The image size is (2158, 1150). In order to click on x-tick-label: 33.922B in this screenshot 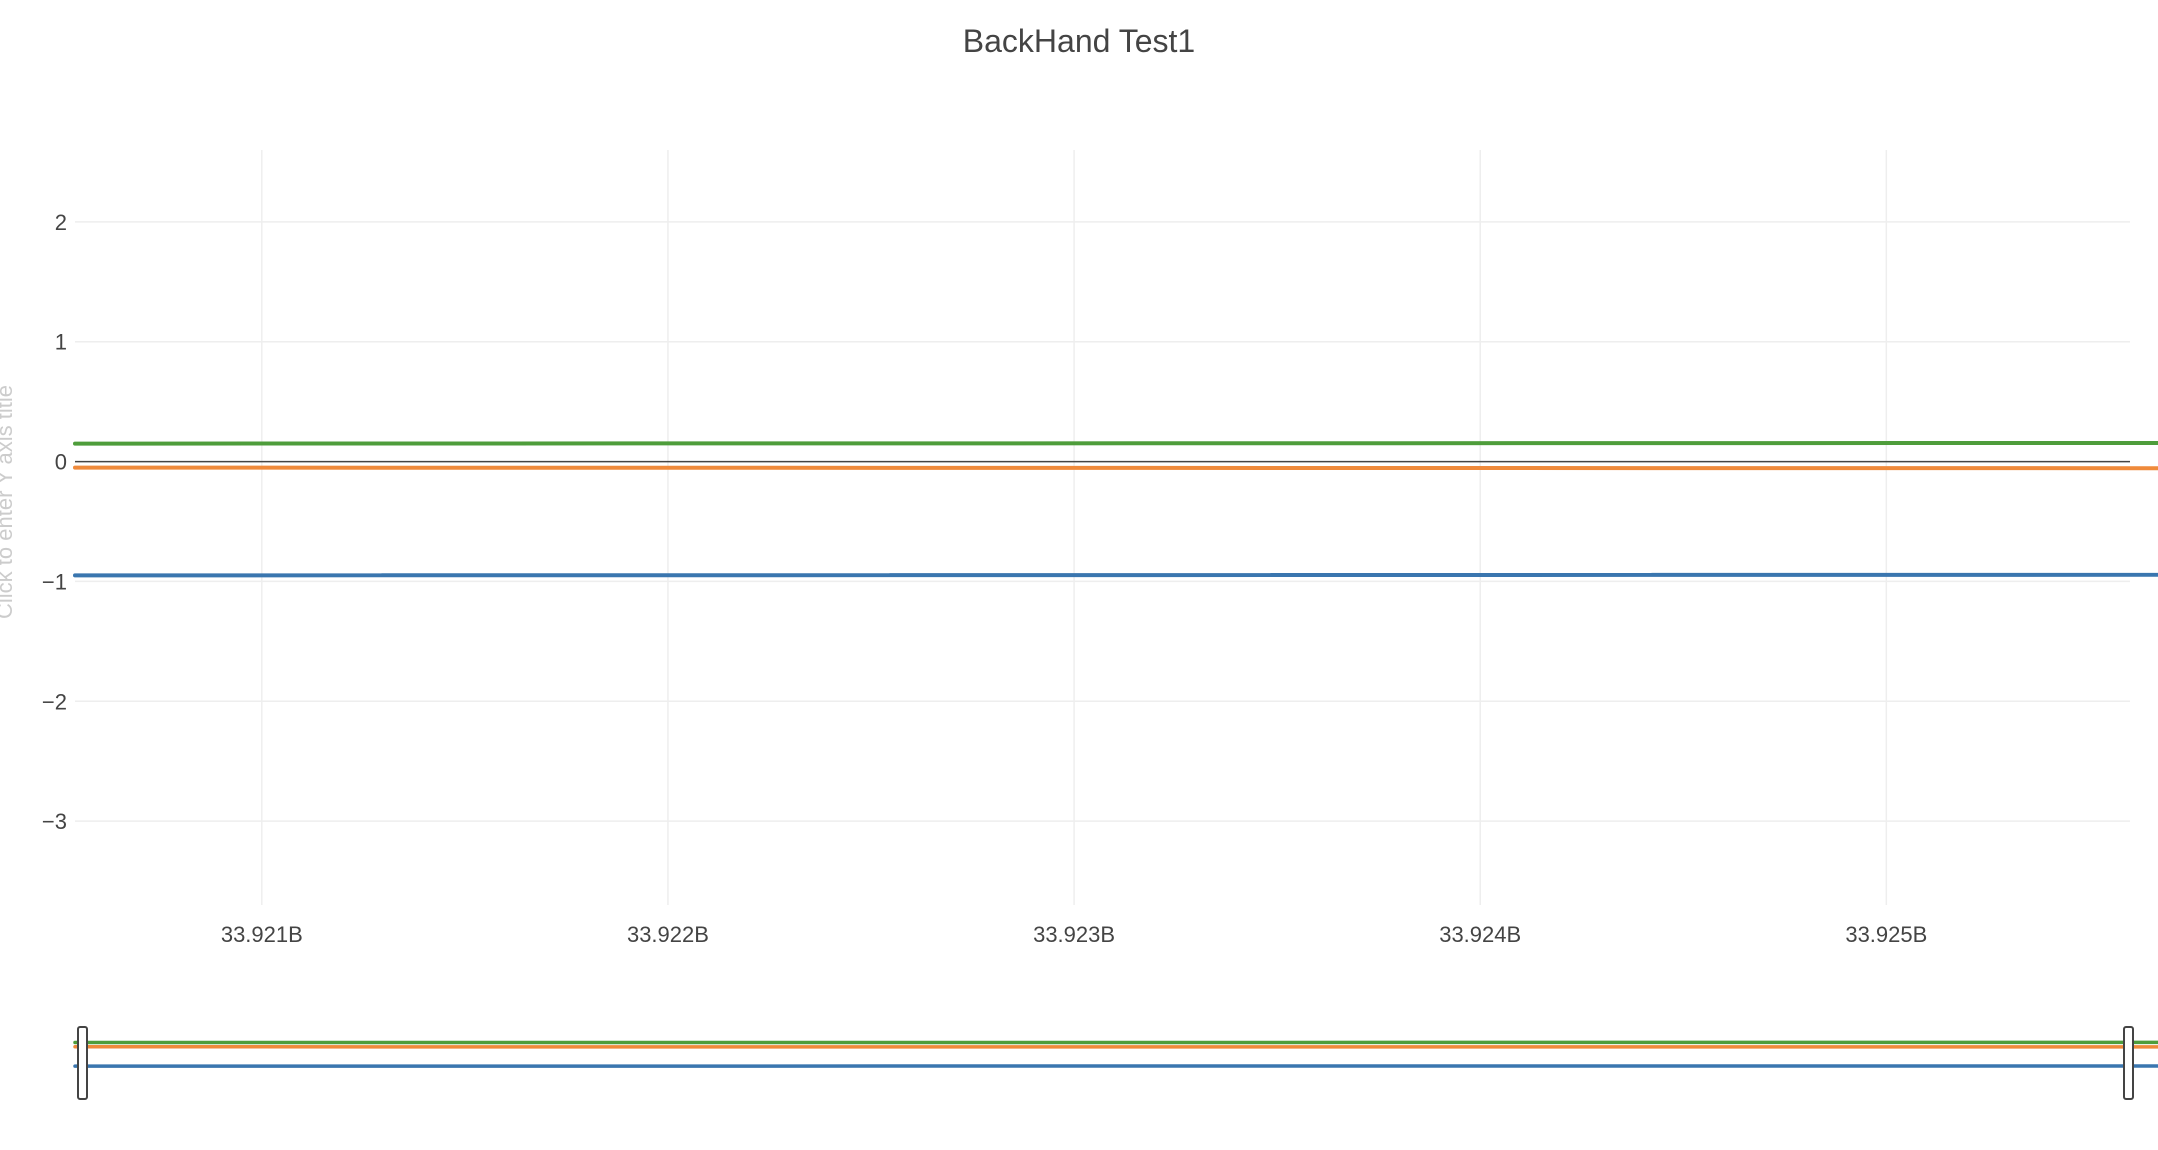, I will do `click(668, 934)`.